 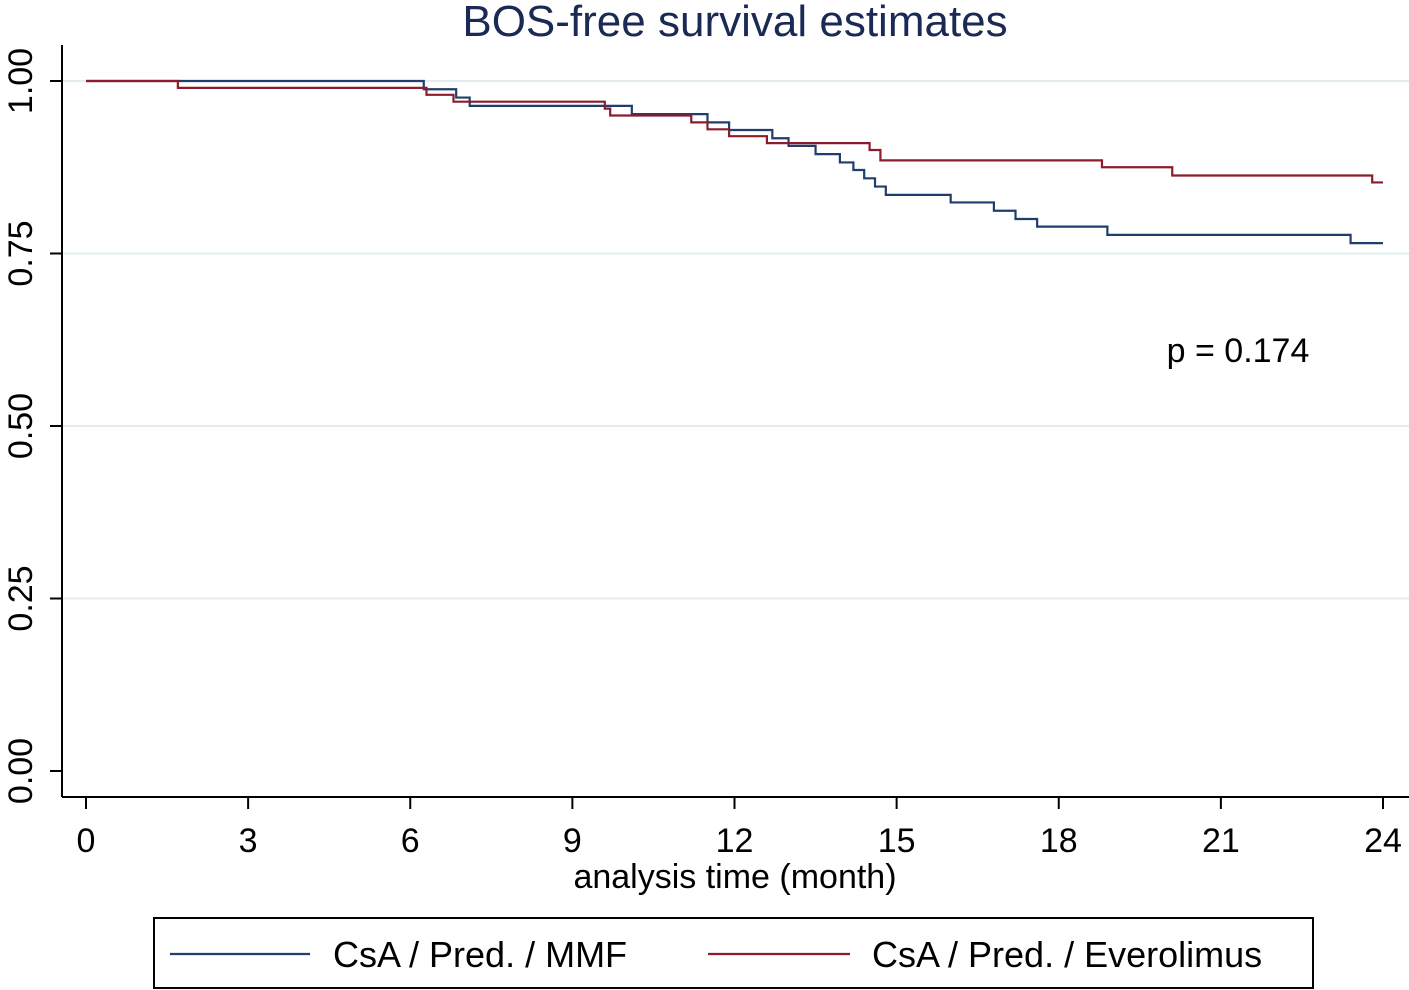 What do you see at coordinates (572, 841) in the screenshot?
I see `x-tick-label-3: 9` at bounding box center [572, 841].